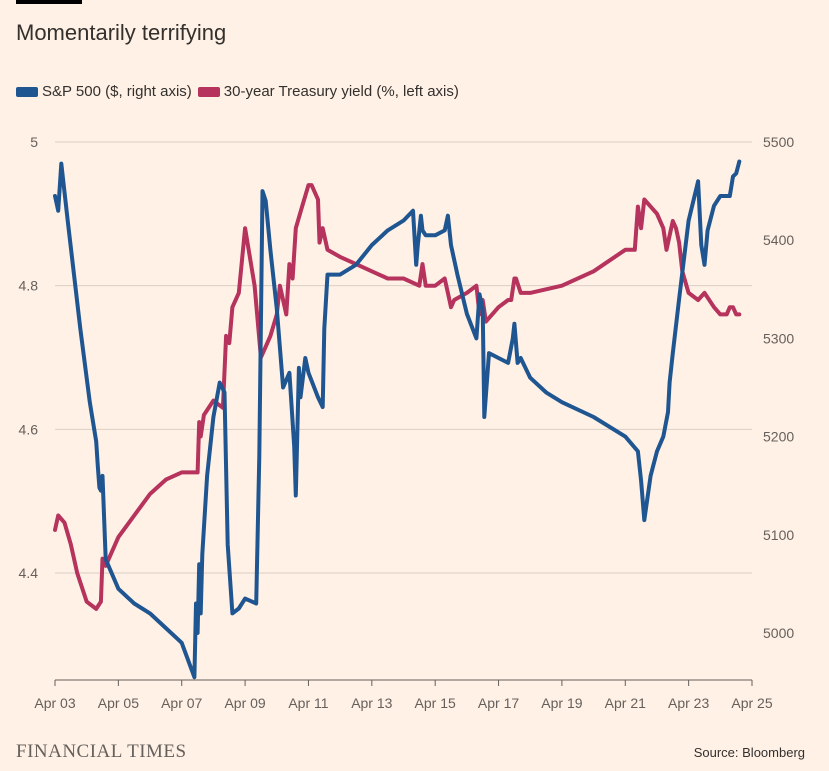 The image size is (829, 771). Describe the element at coordinates (117, 91) in the screenshot. I see `legend-label-sp500: S&P 500 ($, right axis)` at that location.